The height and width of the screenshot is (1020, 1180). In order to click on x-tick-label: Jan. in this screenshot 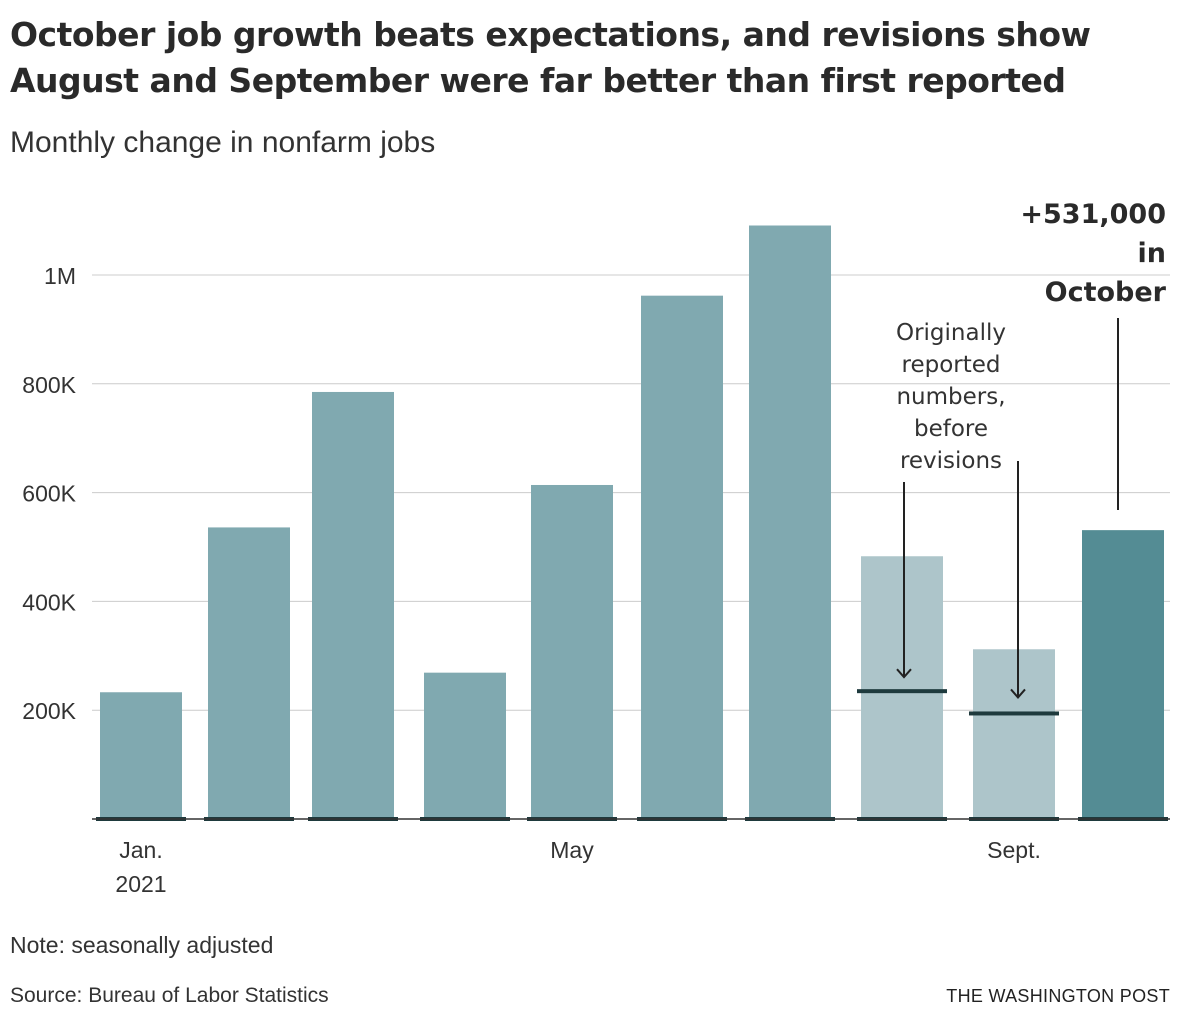, I will do `click(140, 850)`.